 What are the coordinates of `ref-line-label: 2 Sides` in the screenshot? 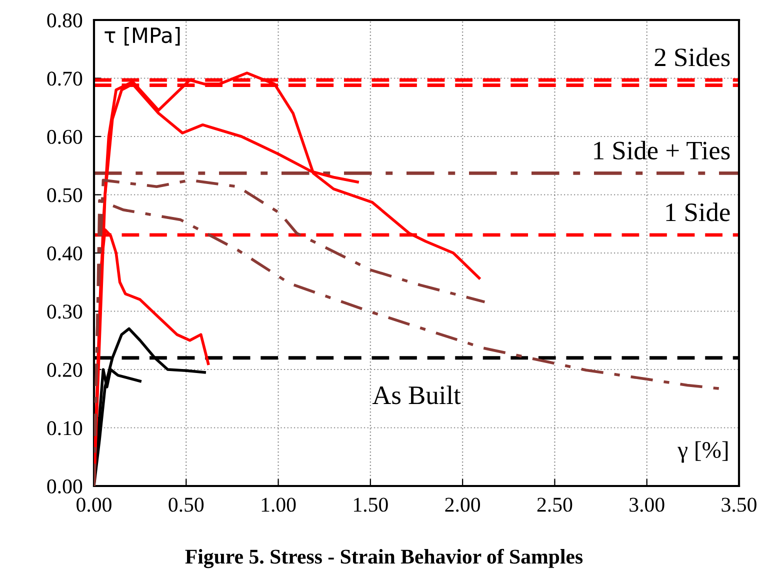 It's located at (692, 57).